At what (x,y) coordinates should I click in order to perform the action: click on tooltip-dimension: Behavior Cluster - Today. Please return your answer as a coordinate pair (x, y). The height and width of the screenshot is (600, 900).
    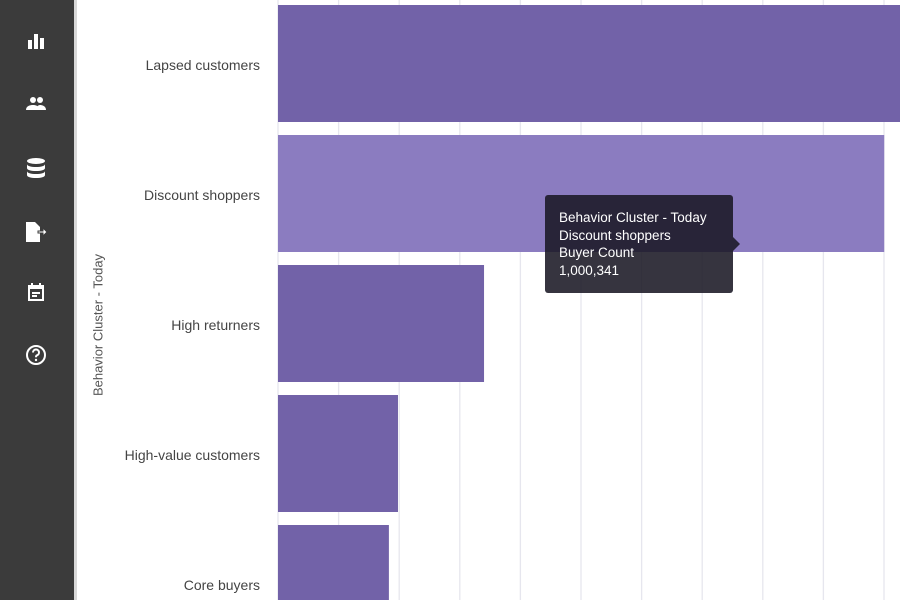
    Looking at the image, I should click on (633, 217).